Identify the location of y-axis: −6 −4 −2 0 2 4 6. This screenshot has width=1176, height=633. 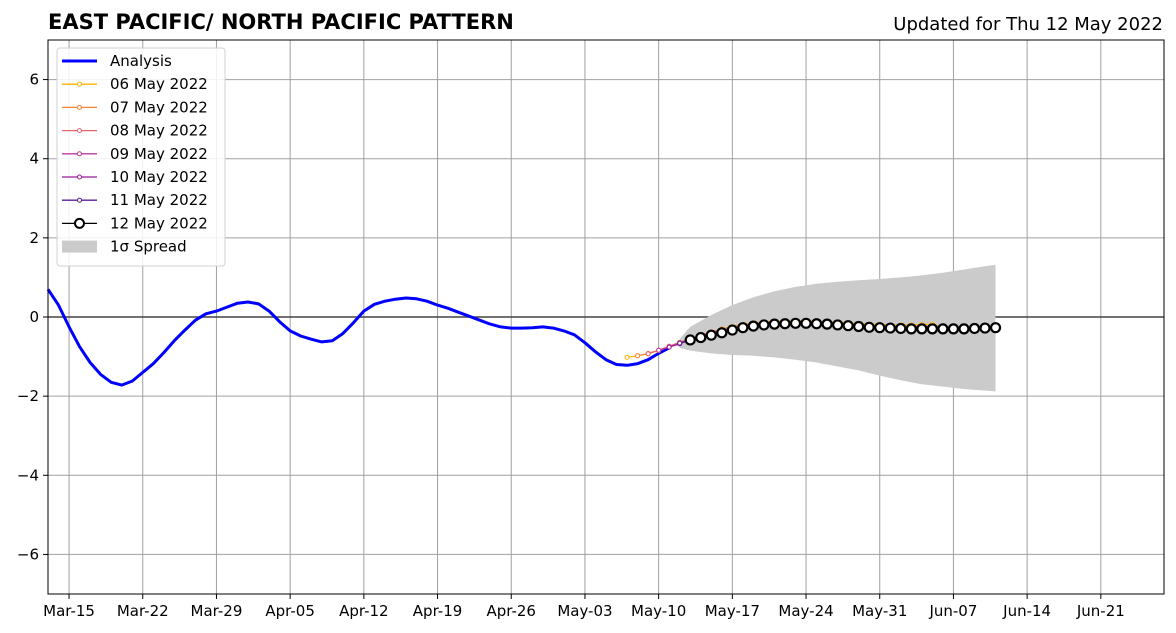
(32, 317).